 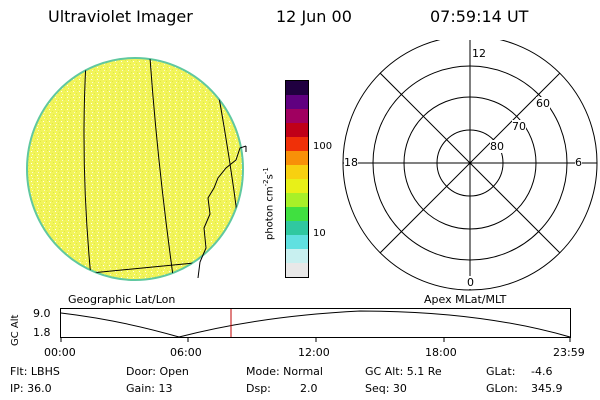 I want to click on altitude-curve, so click(x=315, y=324).